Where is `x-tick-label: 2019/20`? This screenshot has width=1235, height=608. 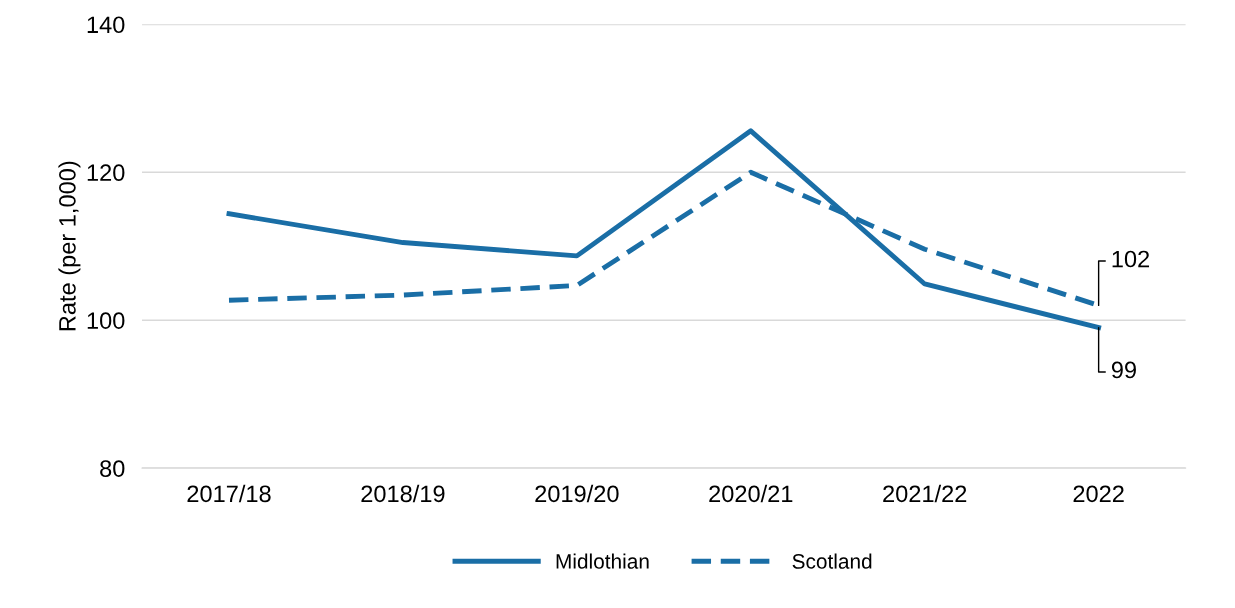
x-tick-label: 2019/20 is located at coordinates (577, 493).